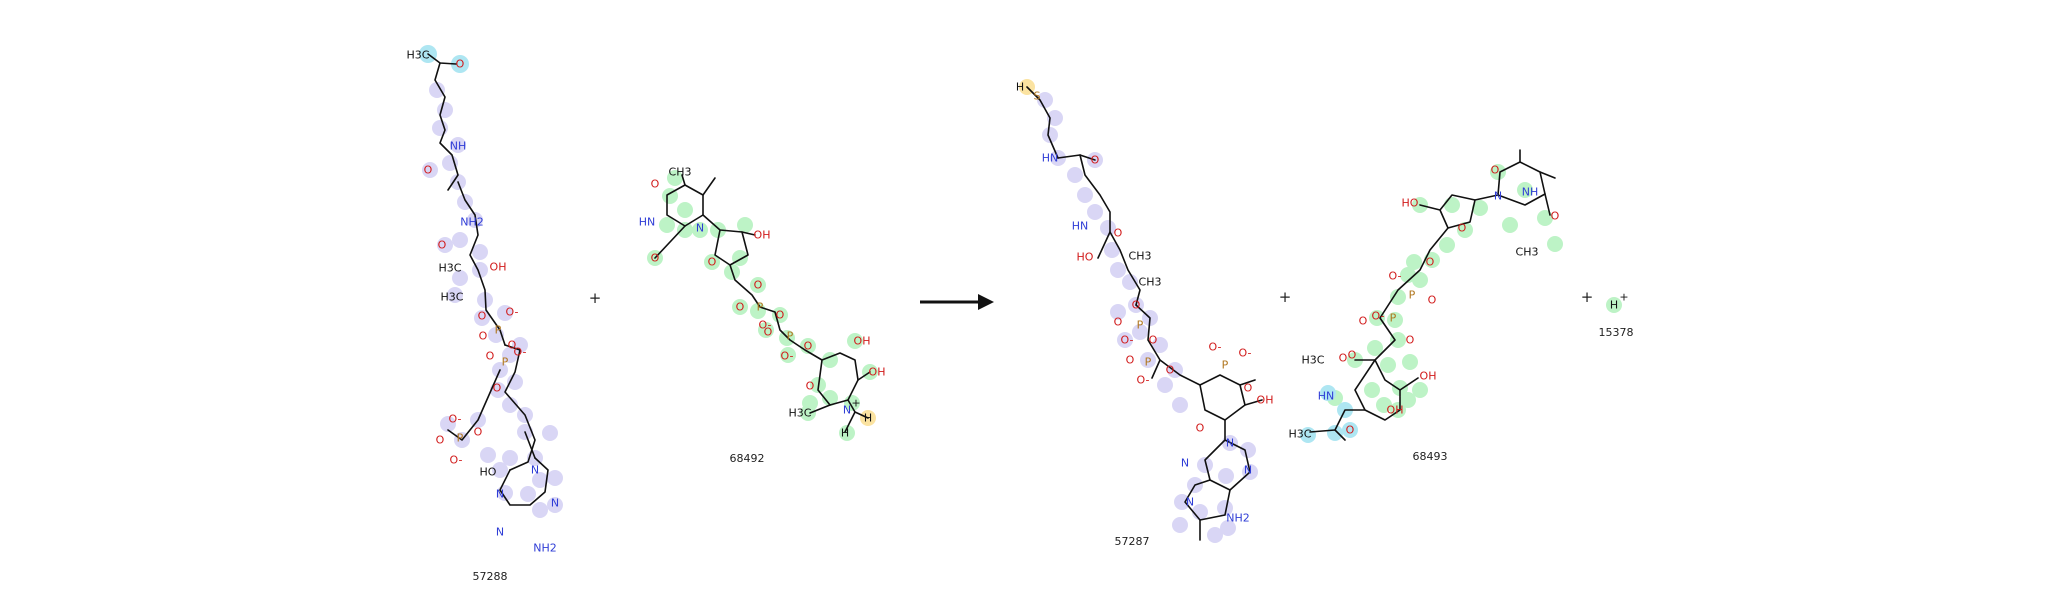 This screenshot has width=2048, height=600. I want to click on highlight-green, so click(1614, 305).